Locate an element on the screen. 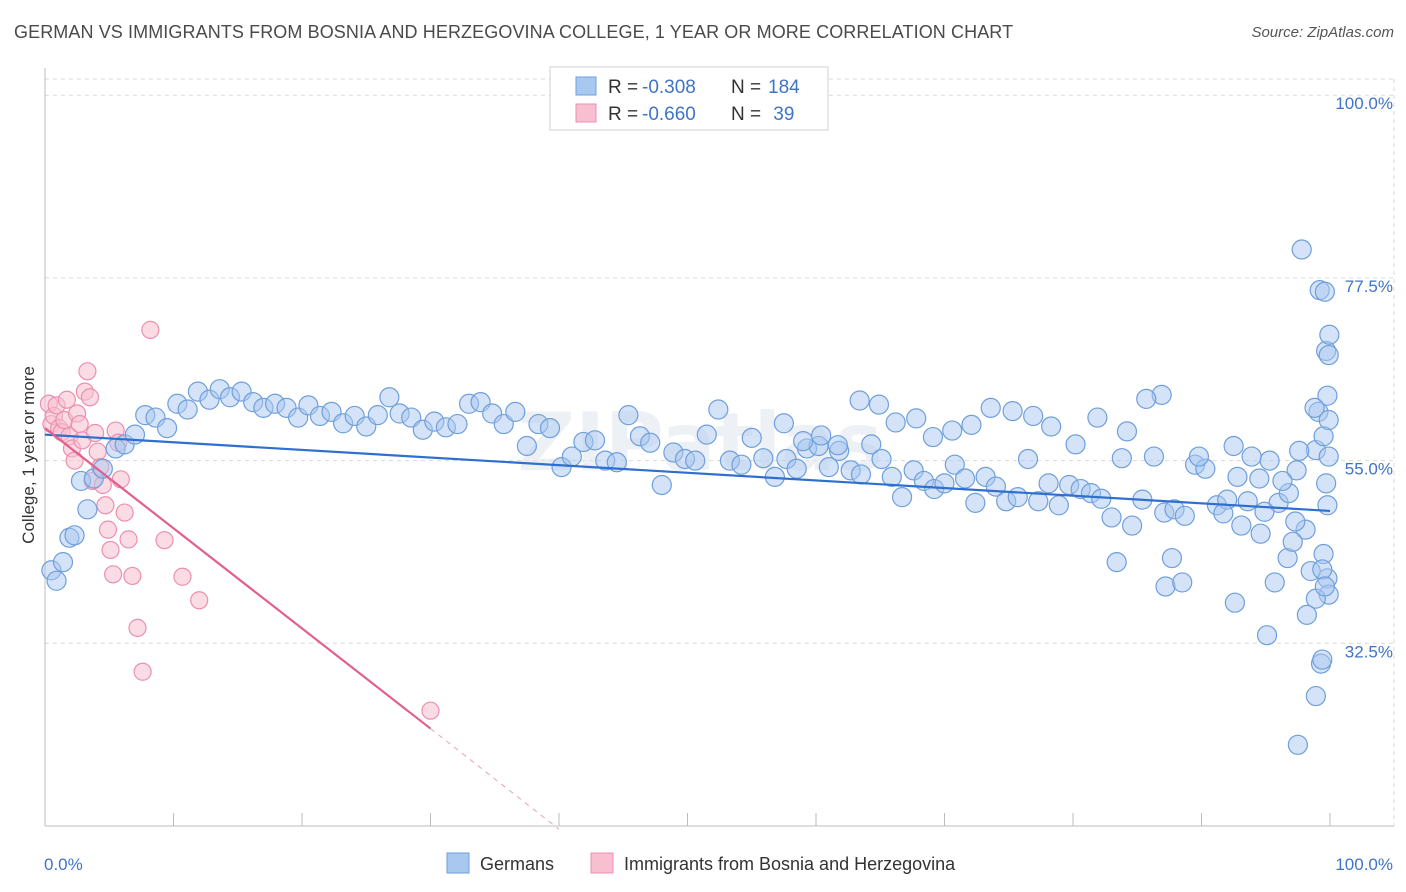 The width and height of the screenshot is (1406, 892). y-tick-label-0: 100.0% is located at coordinates (1364, 103).